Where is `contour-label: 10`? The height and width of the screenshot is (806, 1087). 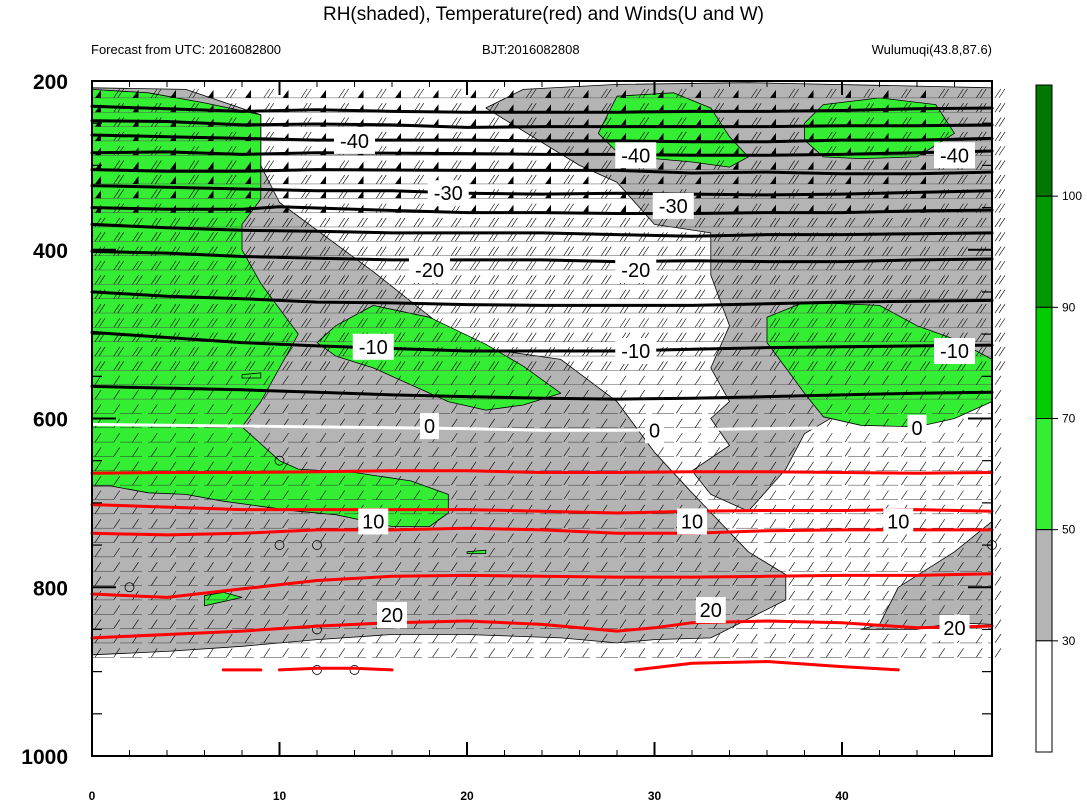 contour-label: 10 is located at coordinates (373, 522).